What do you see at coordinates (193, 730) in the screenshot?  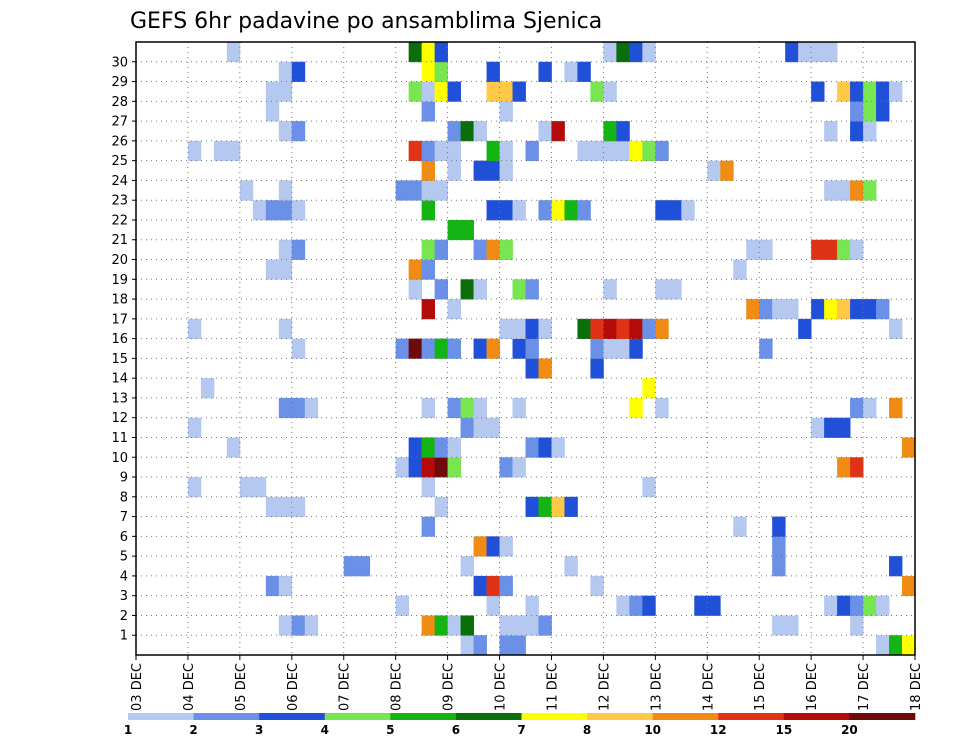 I see `colorbar-label: 2` at bounding box center [193, 730].